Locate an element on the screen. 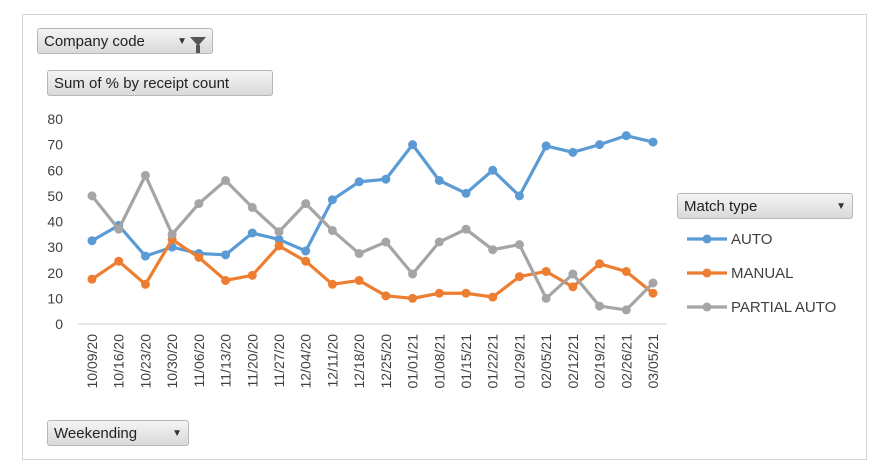  y-tick-label: 40 is located at coordinates (55, 222).